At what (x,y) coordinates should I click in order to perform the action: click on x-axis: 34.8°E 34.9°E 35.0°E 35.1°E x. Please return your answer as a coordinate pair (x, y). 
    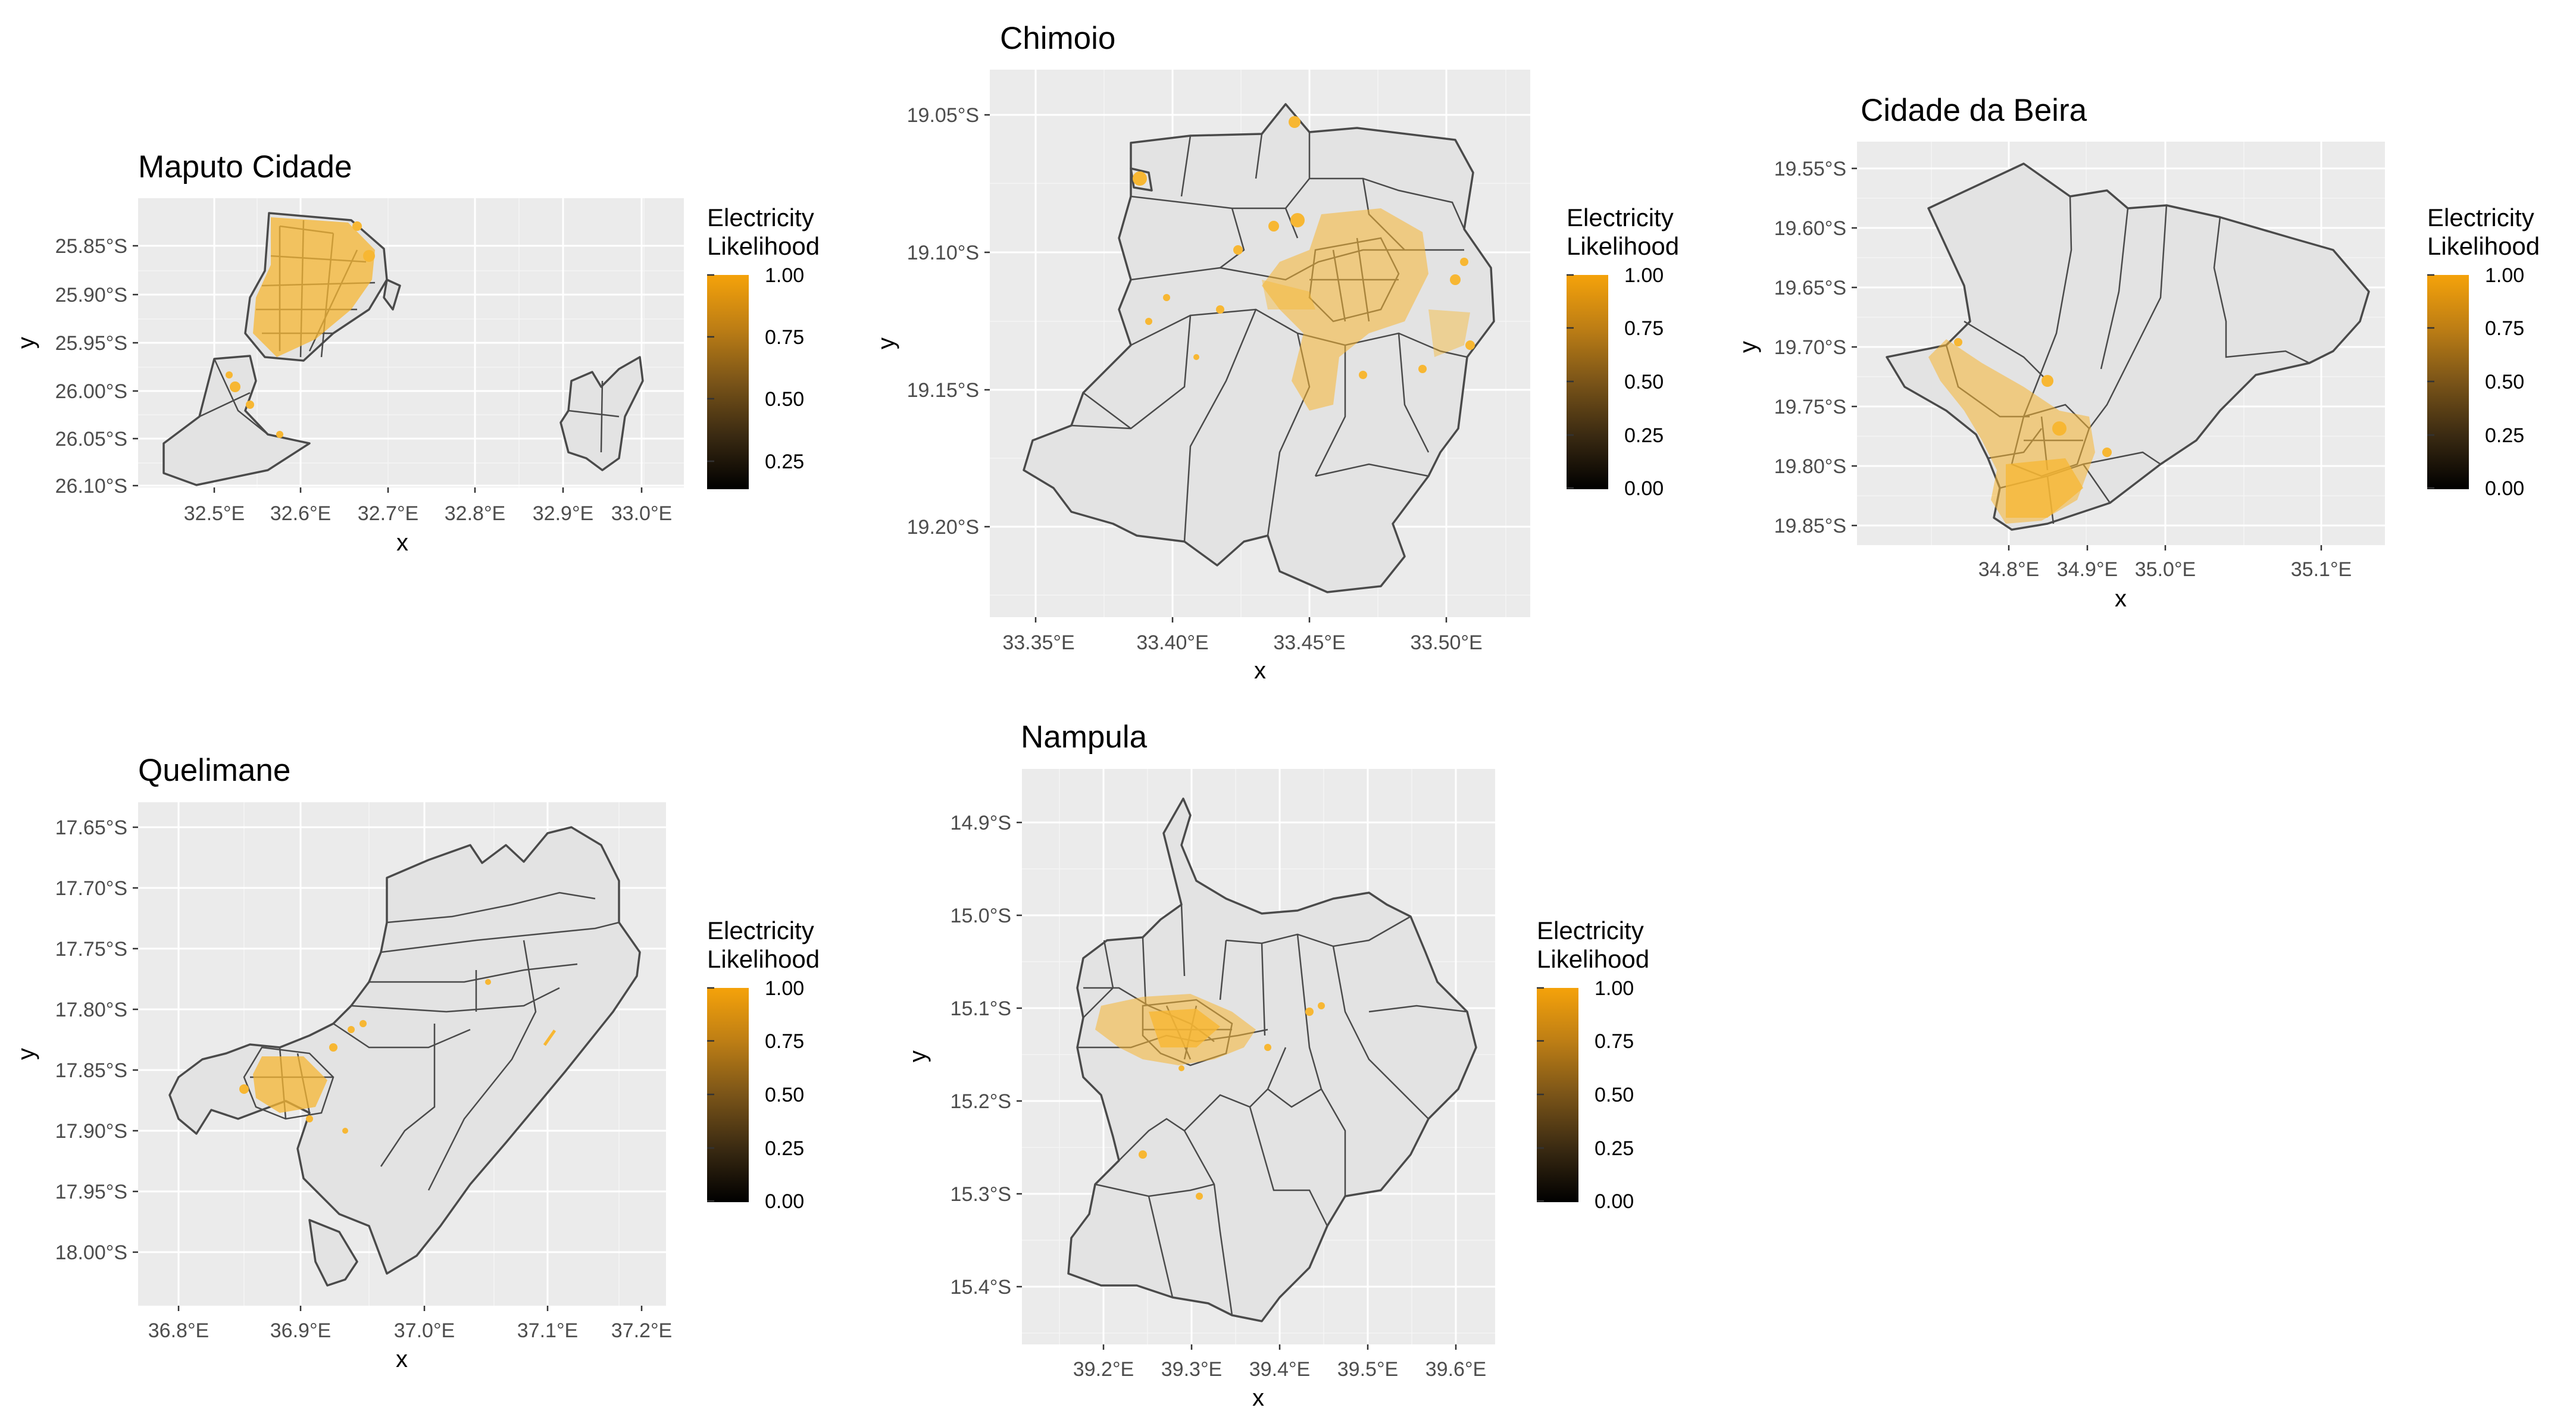
    Looking at the image, I should click on (2165, 579).